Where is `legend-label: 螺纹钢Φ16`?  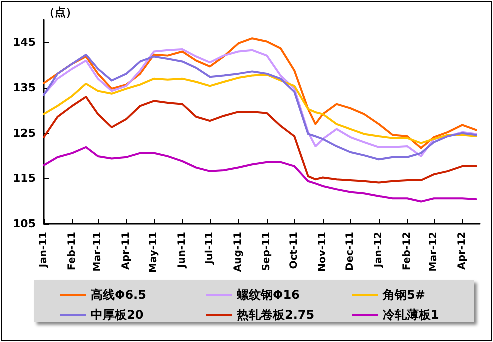 legend-label: 螺纹钢Φ16 is located at coordinates (268, 295).